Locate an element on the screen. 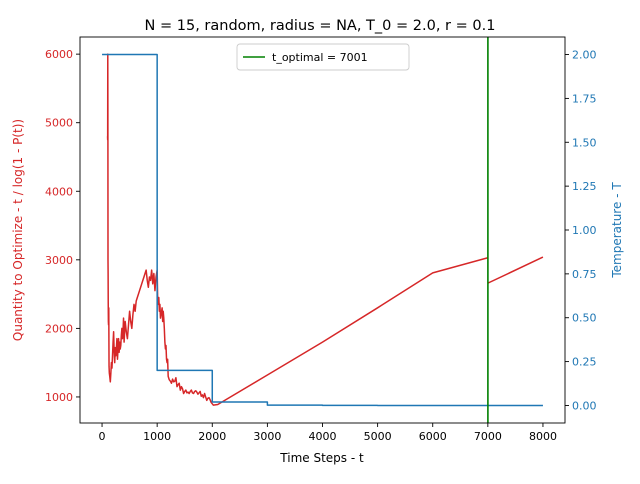  y-right-tick-label: 0.25 is located at coordinates (584, 362).